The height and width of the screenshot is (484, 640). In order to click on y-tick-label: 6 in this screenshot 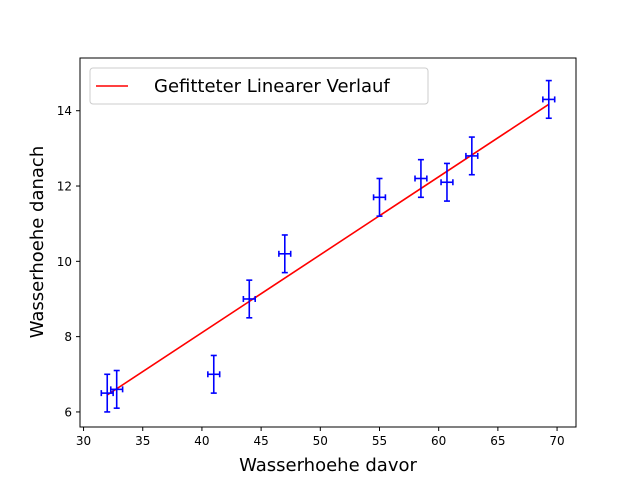, I will do `click(68, 412)`.